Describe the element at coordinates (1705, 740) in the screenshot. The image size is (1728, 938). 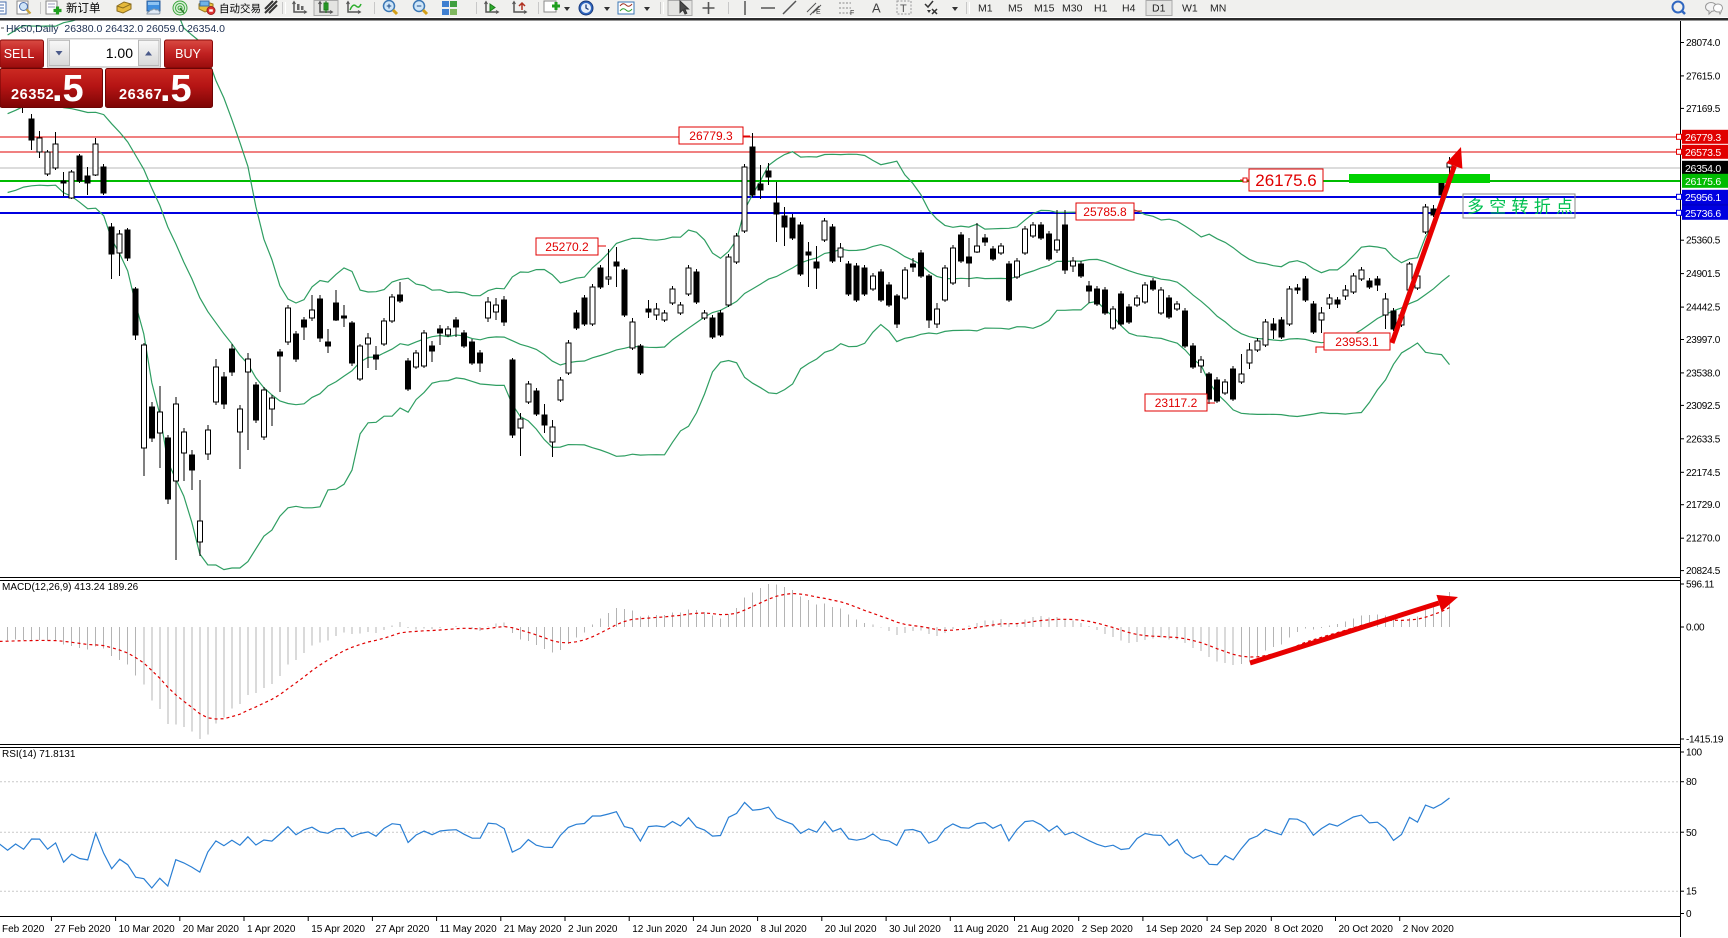
I see `svg-text: -1415.19` at that location.